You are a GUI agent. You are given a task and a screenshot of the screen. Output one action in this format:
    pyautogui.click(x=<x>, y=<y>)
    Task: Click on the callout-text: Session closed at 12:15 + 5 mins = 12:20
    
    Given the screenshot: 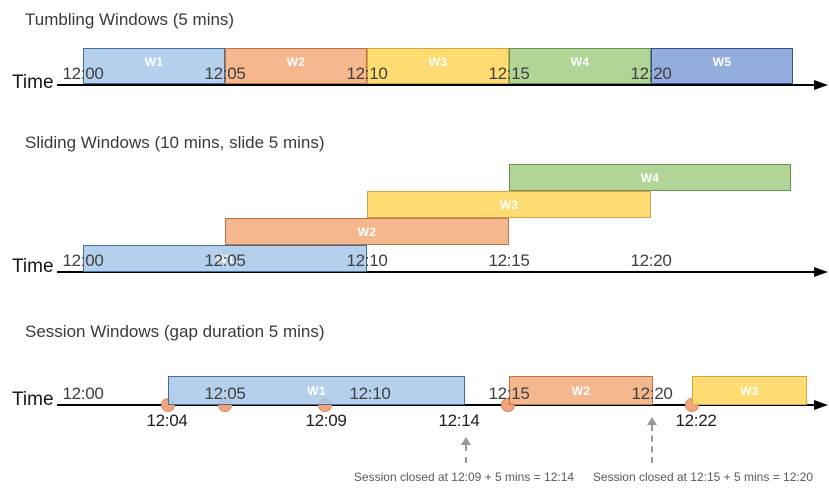 What is the action you would take?
    pyautogui.click(x=703, y=477)
    